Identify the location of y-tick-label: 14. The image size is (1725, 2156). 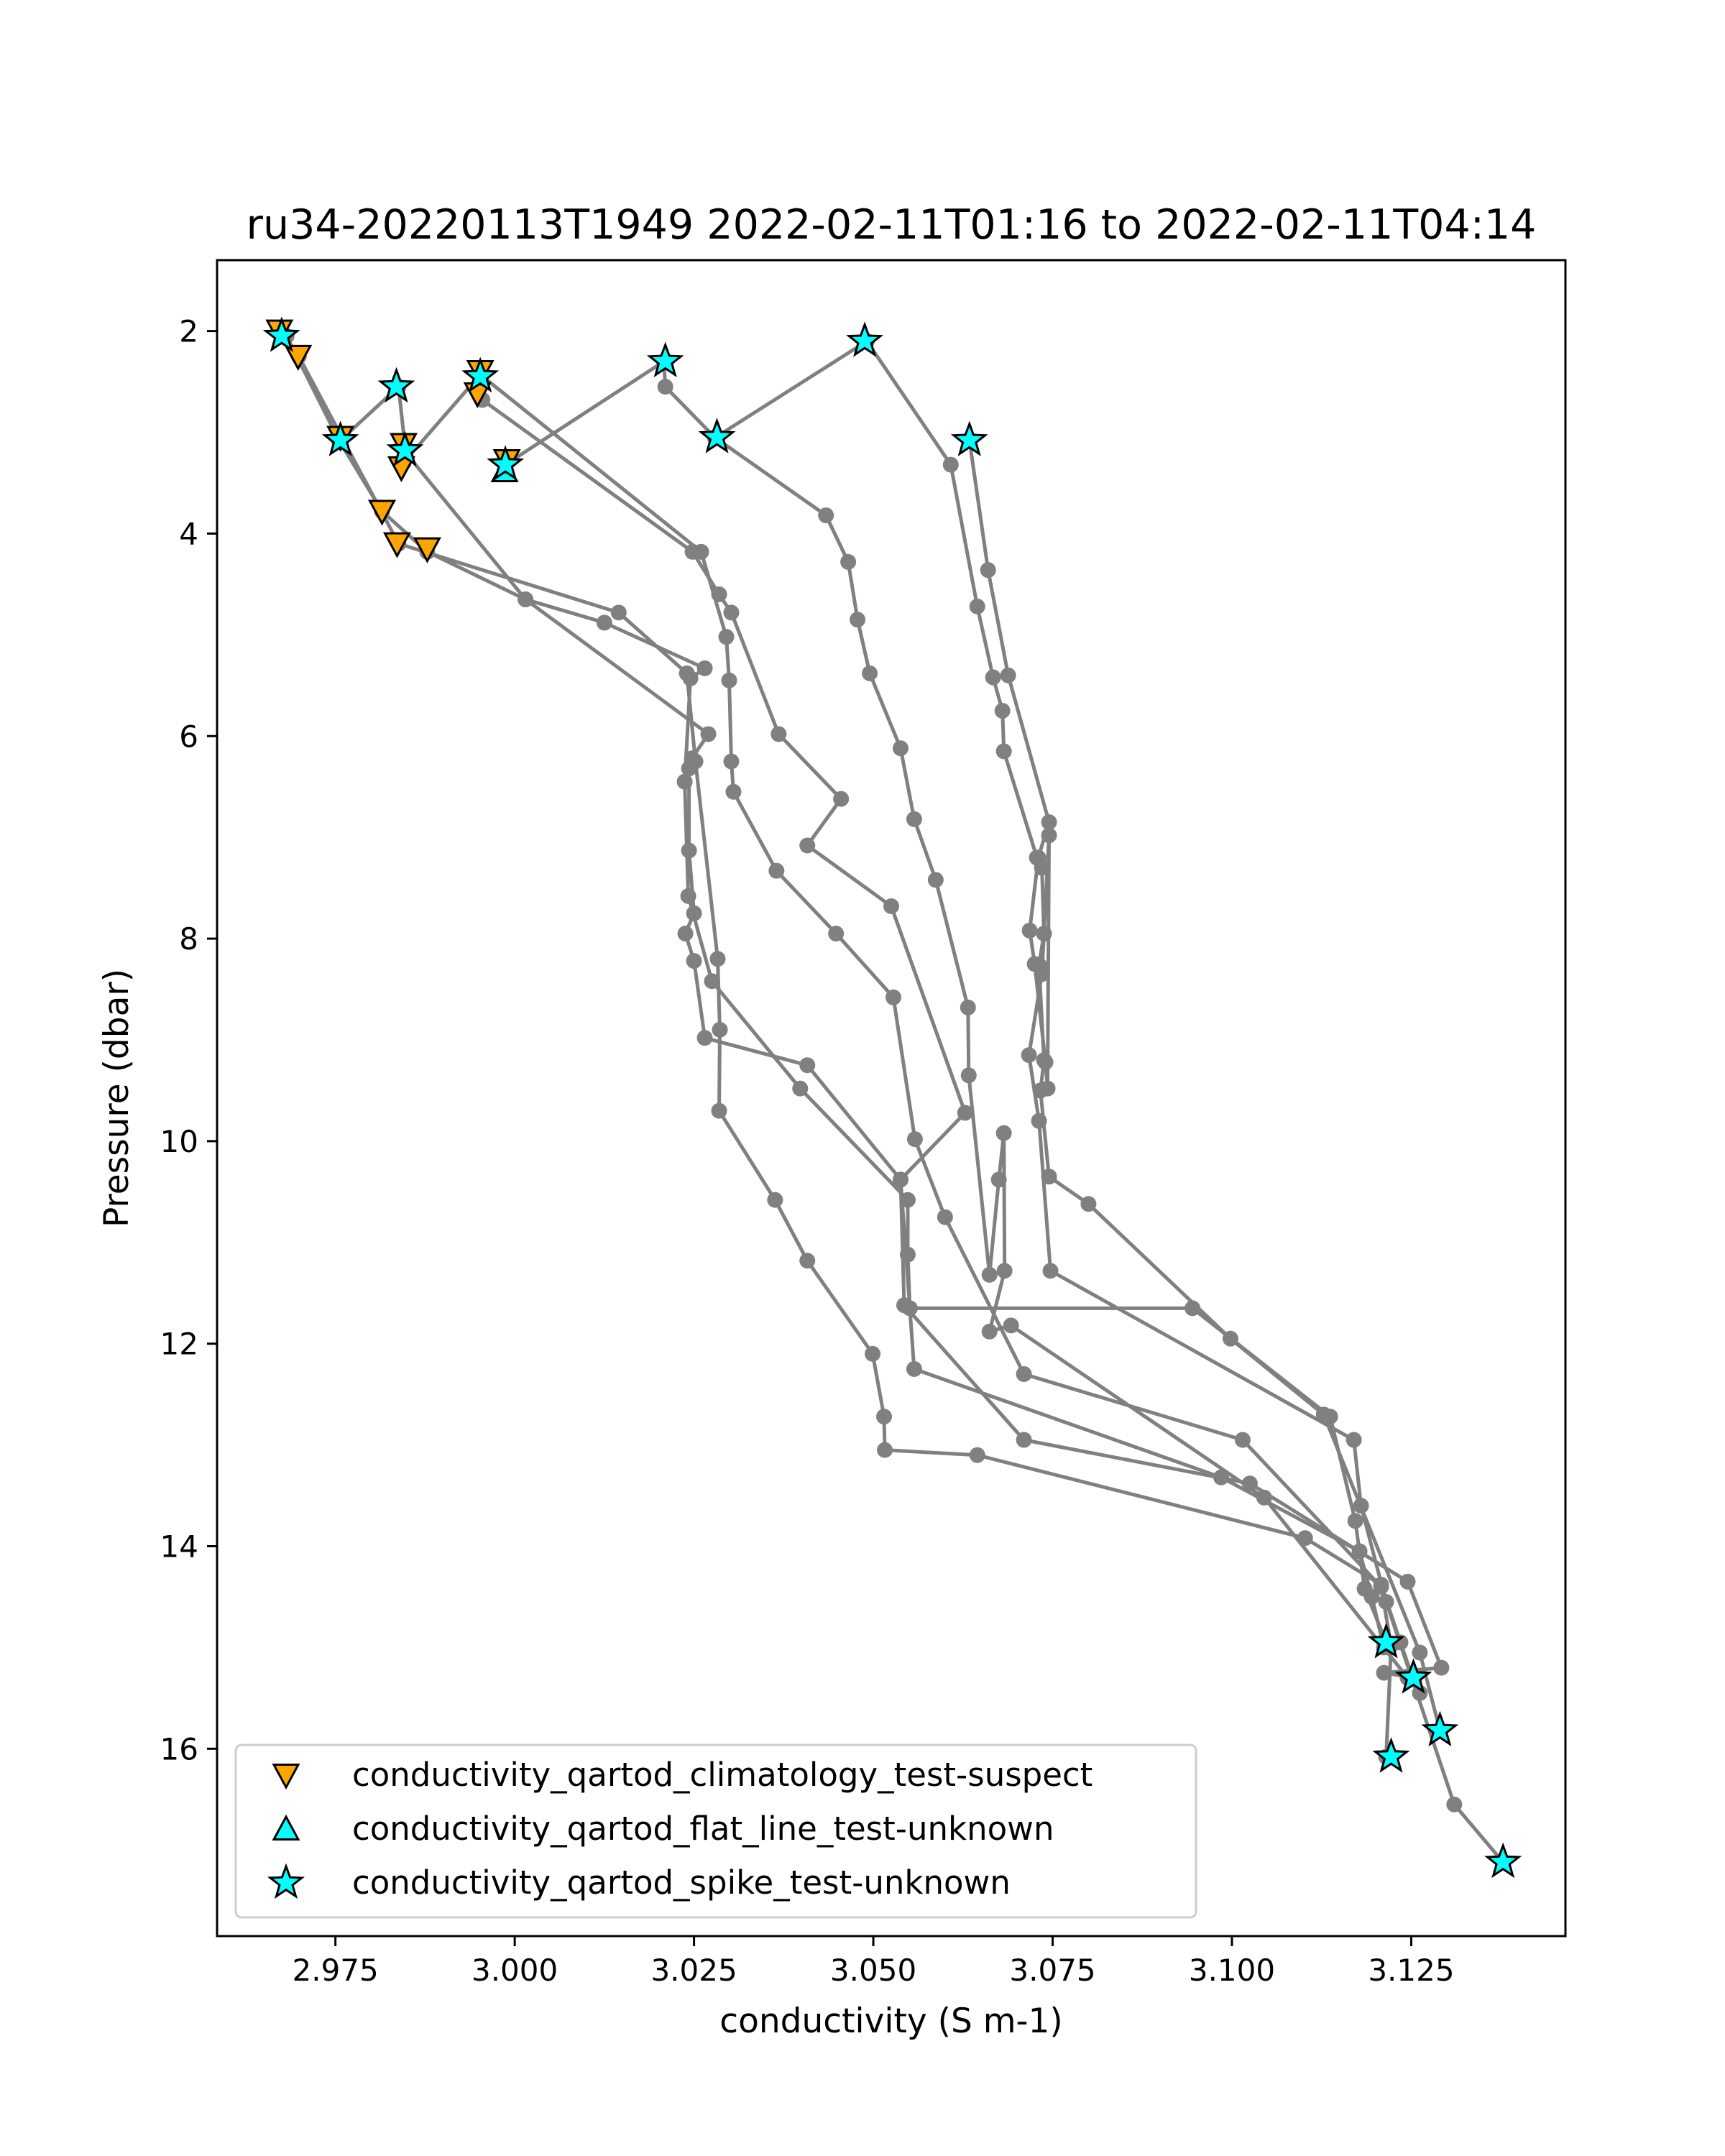
(179, 1547).